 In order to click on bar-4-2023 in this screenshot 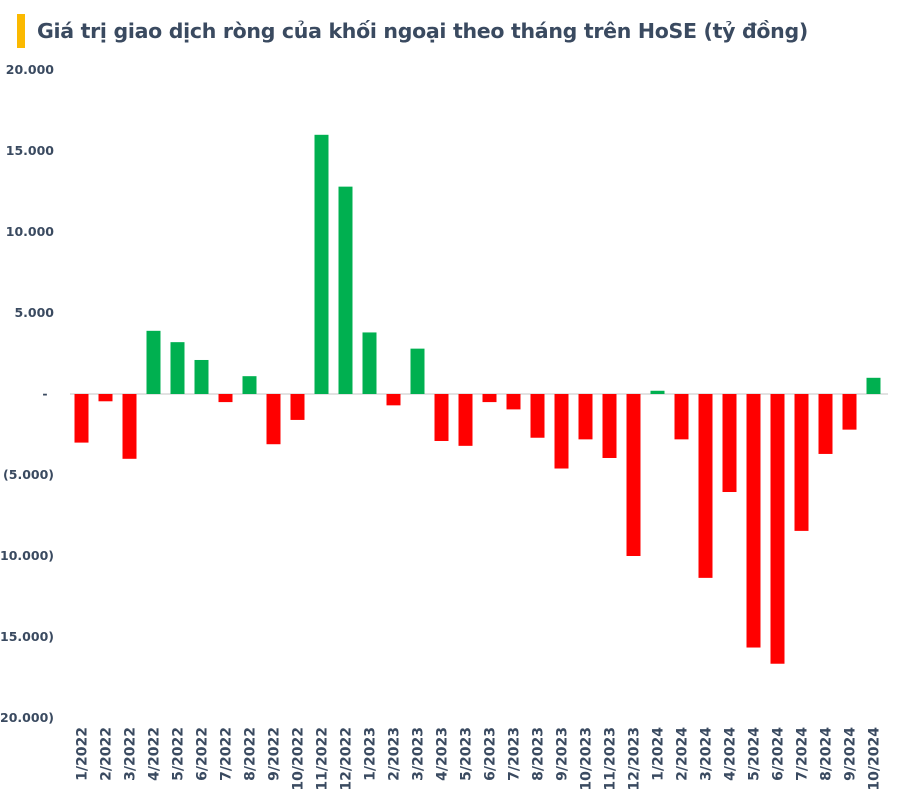, I will do `click(441, 417)`.